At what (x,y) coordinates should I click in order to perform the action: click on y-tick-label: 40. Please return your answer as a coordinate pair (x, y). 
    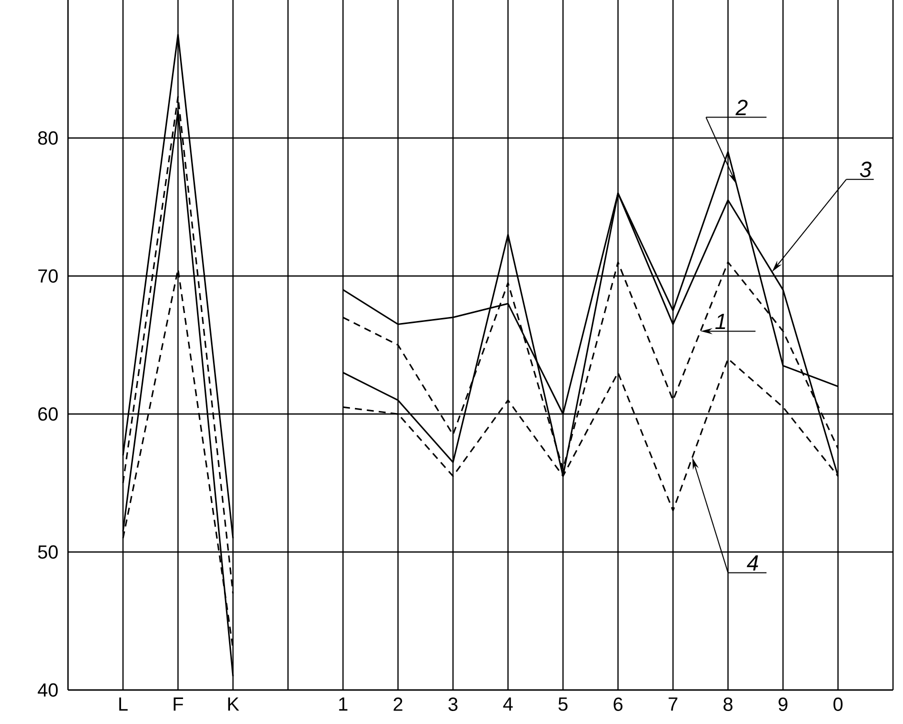
    Looking at the image, I should click on (48, 690).